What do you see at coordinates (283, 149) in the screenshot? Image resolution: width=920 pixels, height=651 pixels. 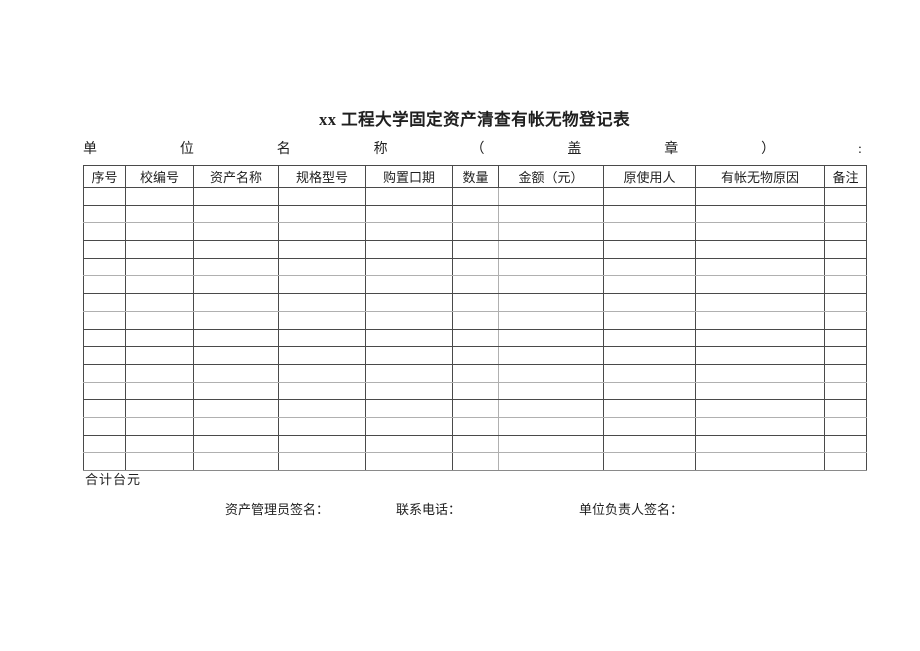 I see `unit-seal-char: 名` at bounding box center [283, 149].